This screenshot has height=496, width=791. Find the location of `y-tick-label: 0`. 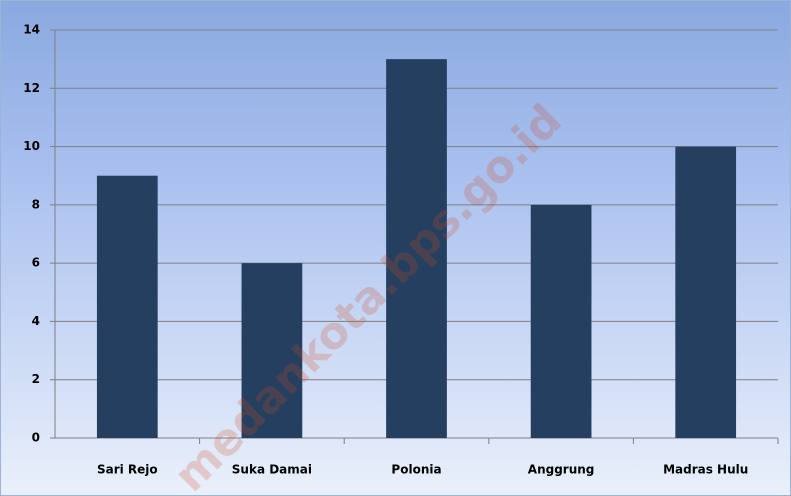

y-tick-label: 0 is located at coordinates (36, 438).